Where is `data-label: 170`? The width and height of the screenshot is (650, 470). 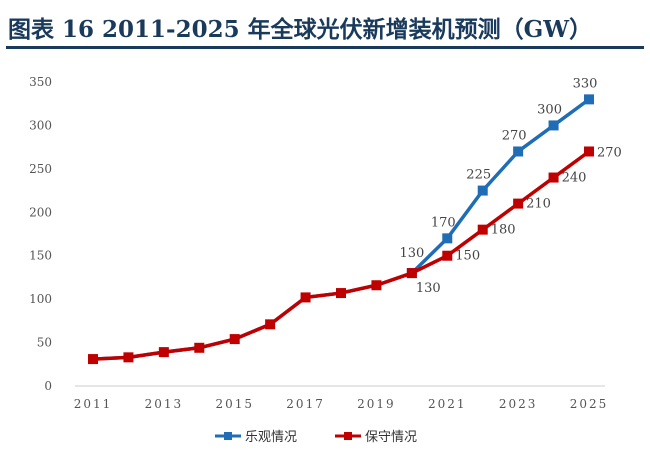 data-label: 170 is located at coordinates (443, 222).